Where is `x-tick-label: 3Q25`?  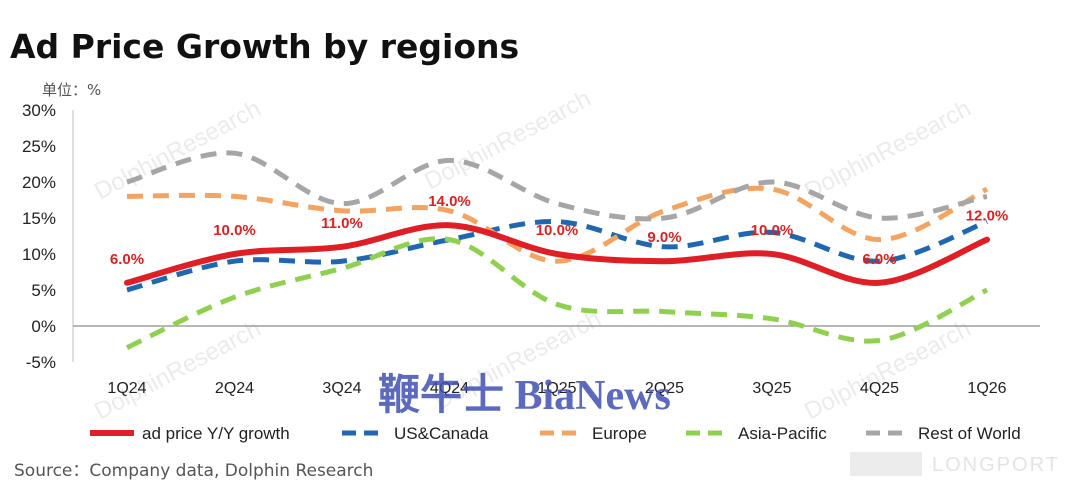 x-tick-label: 3Q25 is located at coordinates (771, 388).